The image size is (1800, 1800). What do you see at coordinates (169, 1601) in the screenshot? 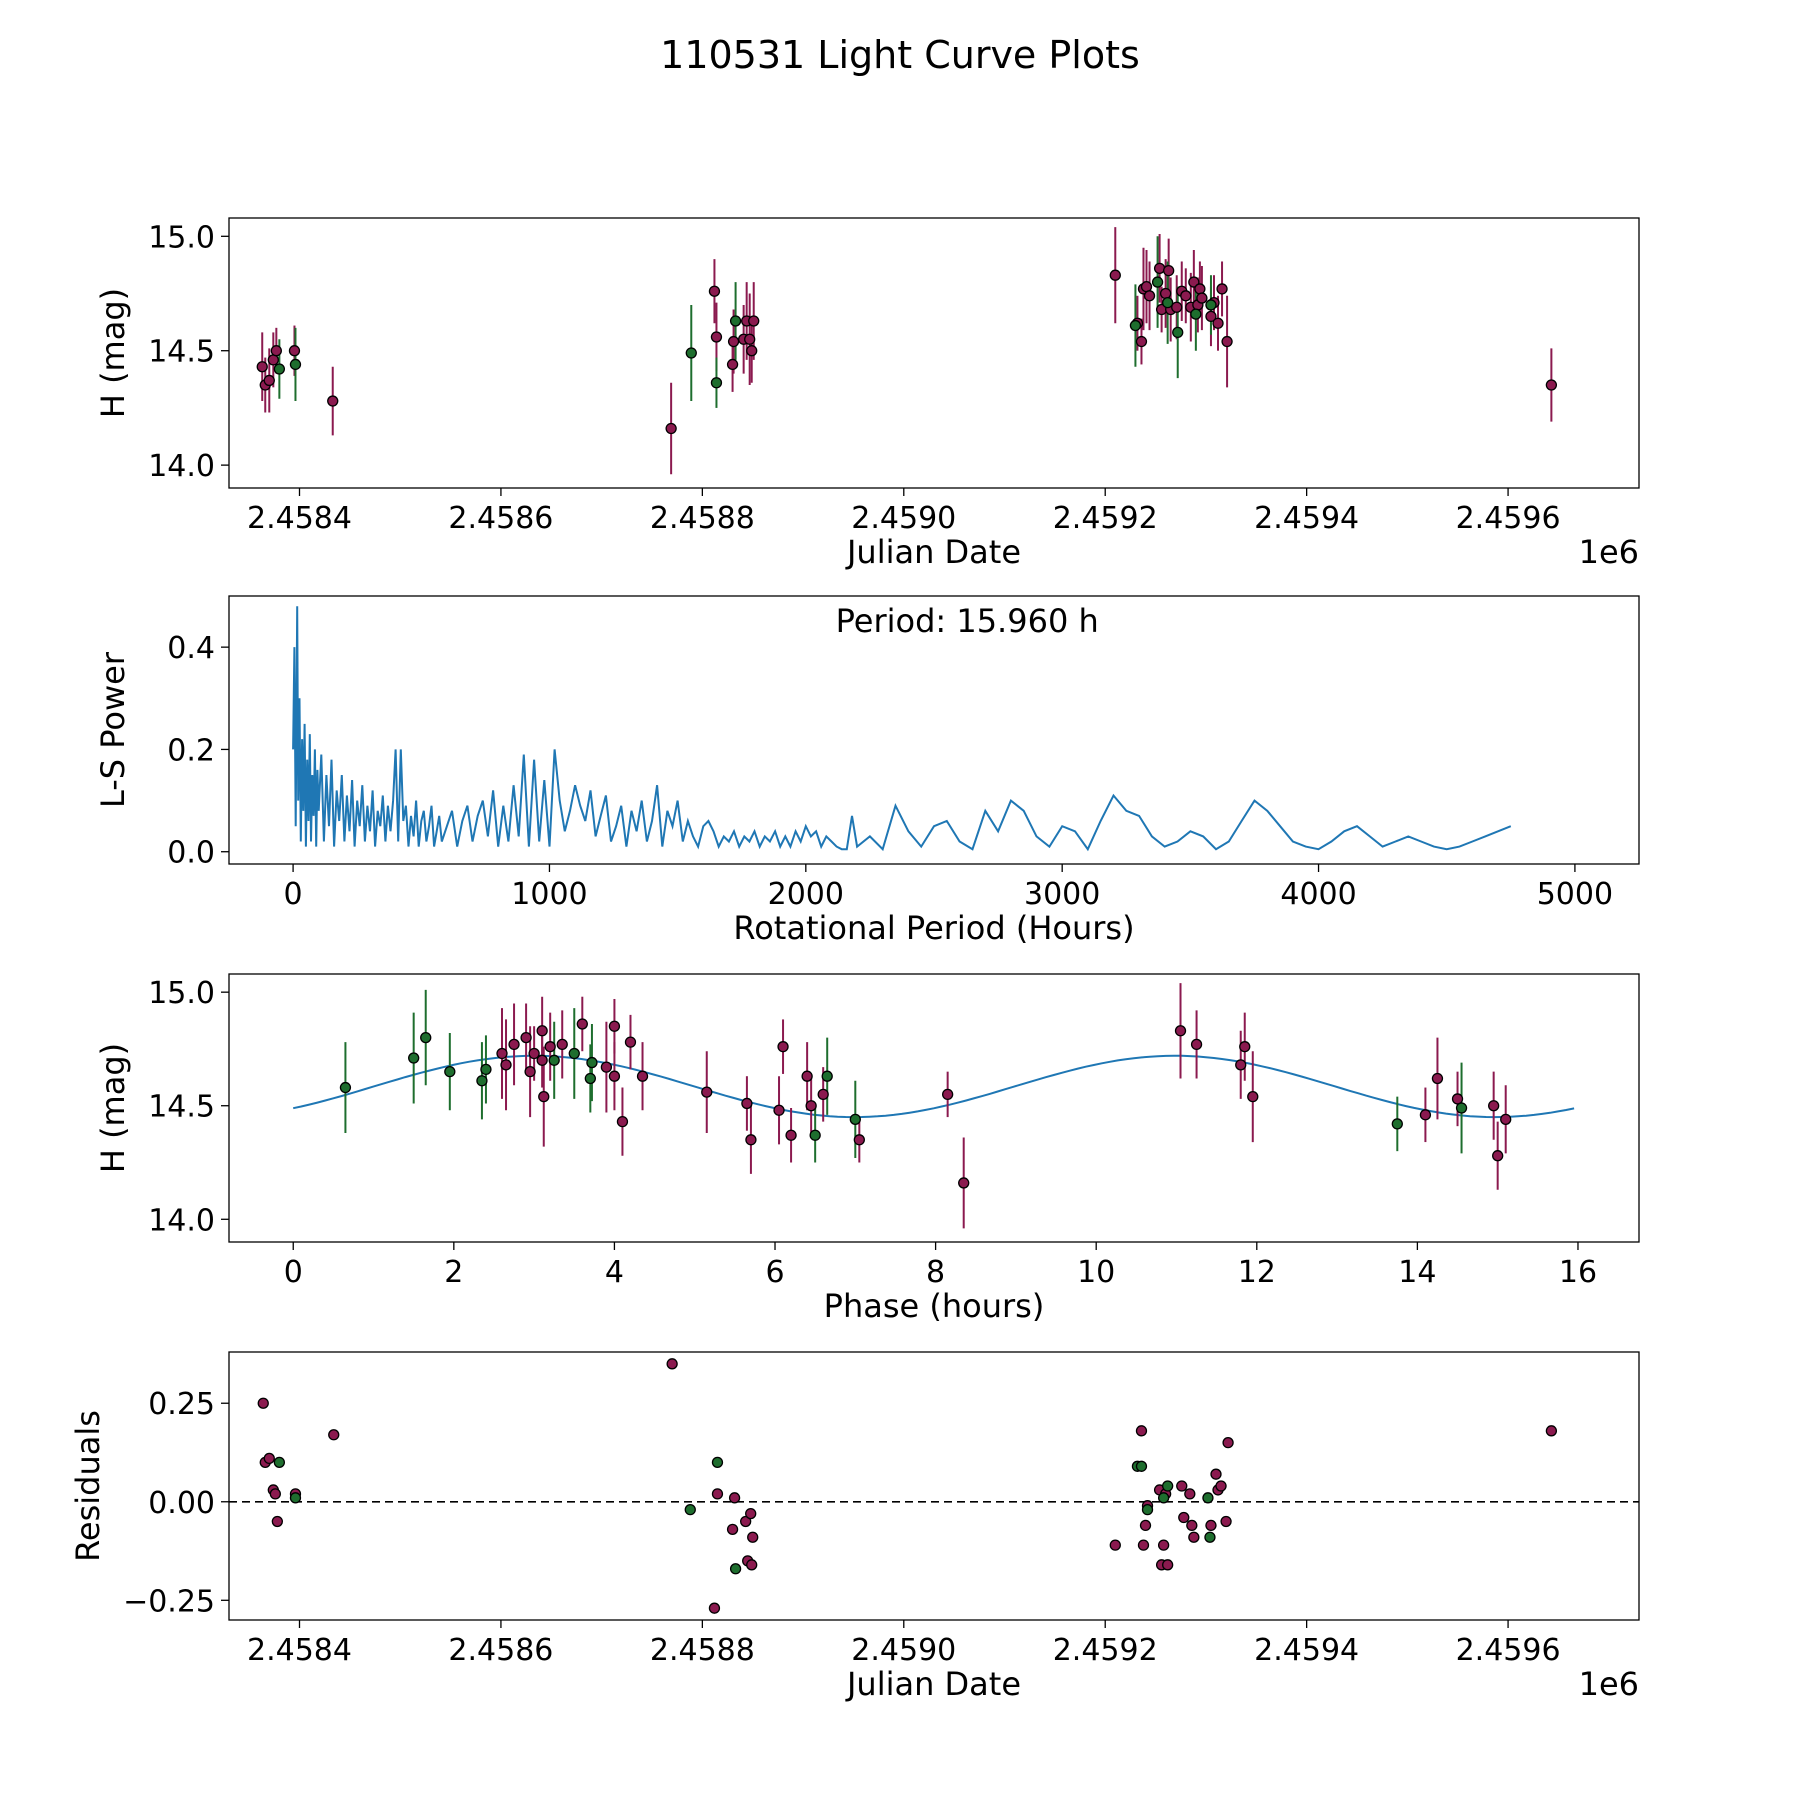
I see `y-tick-label: −0.25` at bounding box center [169, 1601].